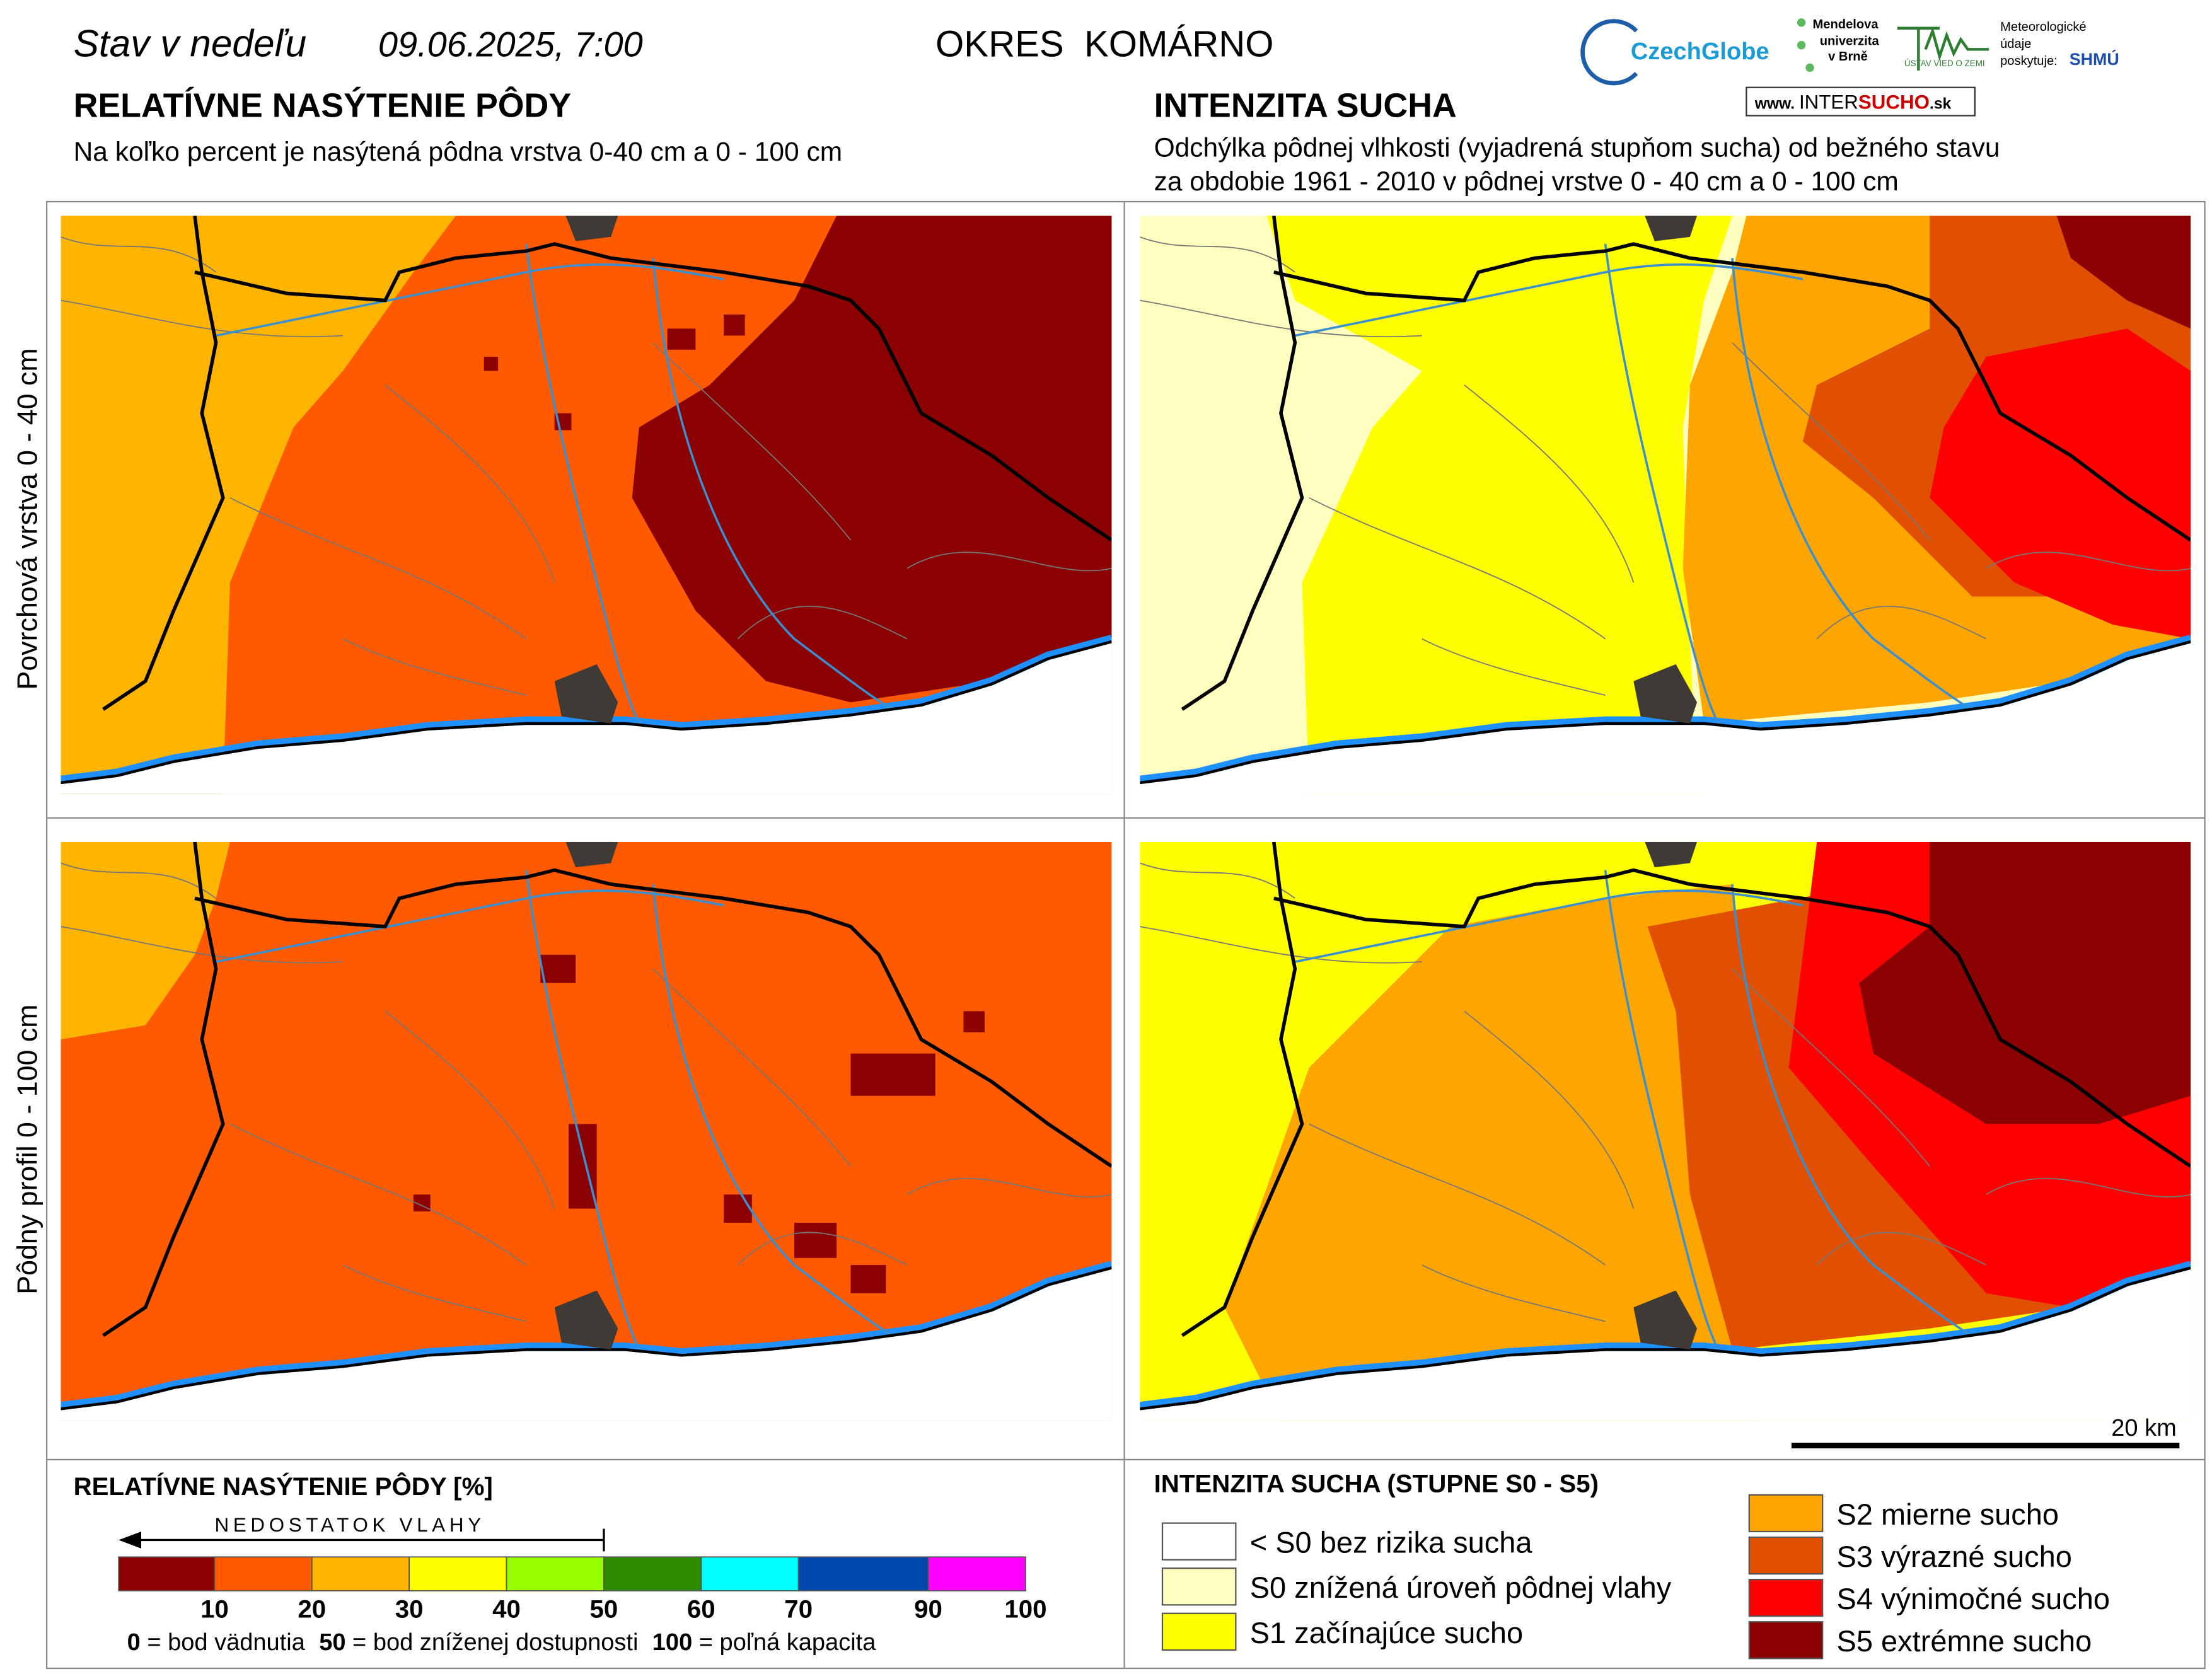  Describe the element at coordinates (190, 43) in the screenshot. I see `date-prefix: Stav v nedeľu` at that location.